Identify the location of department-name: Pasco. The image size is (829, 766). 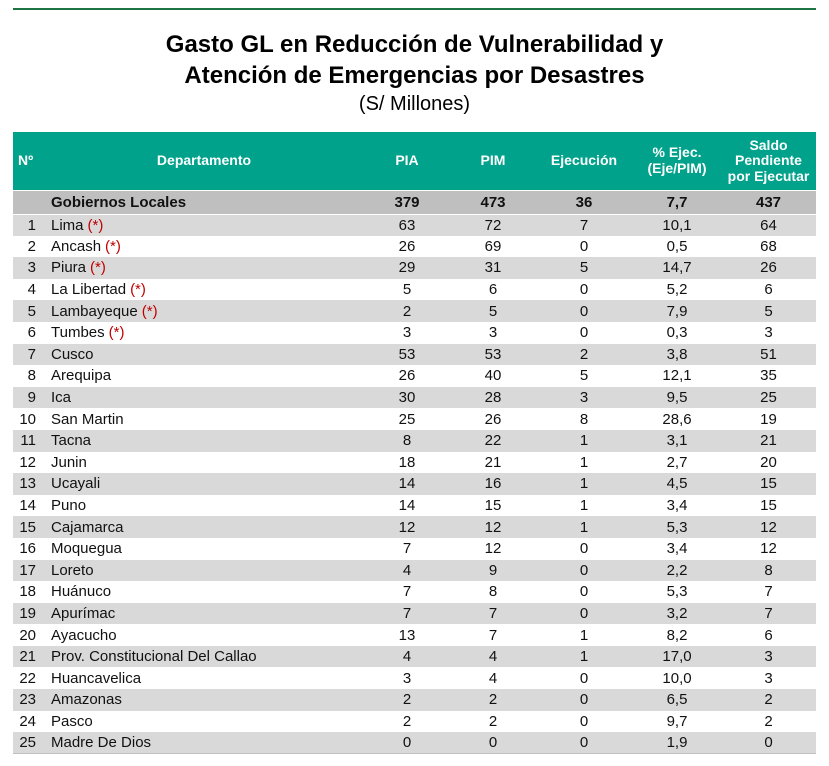
(72, 721).